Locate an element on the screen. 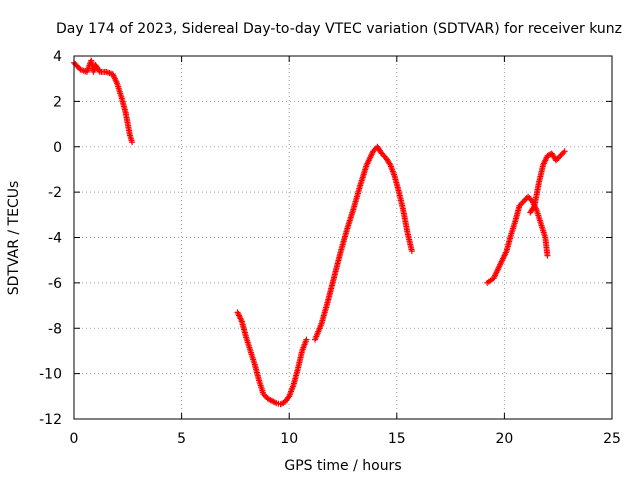 This screenshot has width=640, height=480. x-tick-label: 0 is located at coordinates (74, 439).